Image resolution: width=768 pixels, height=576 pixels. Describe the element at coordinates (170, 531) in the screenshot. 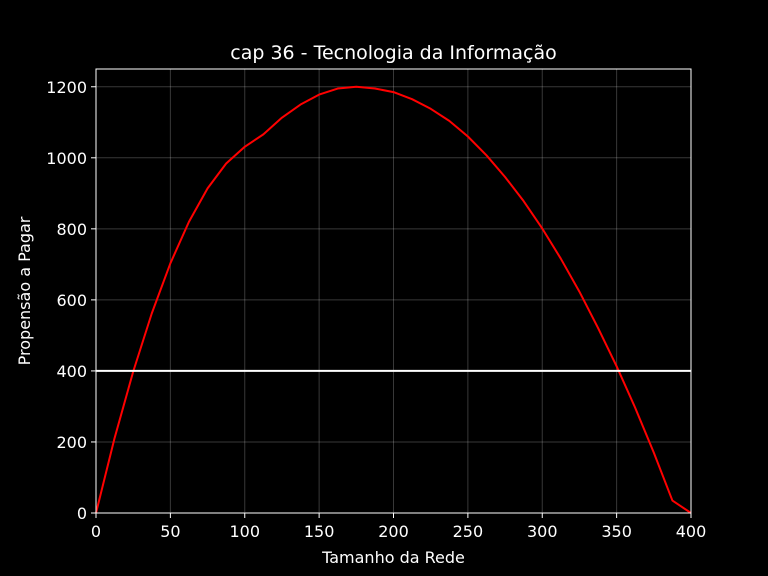

I see `x-tick-label: 50` at that location.